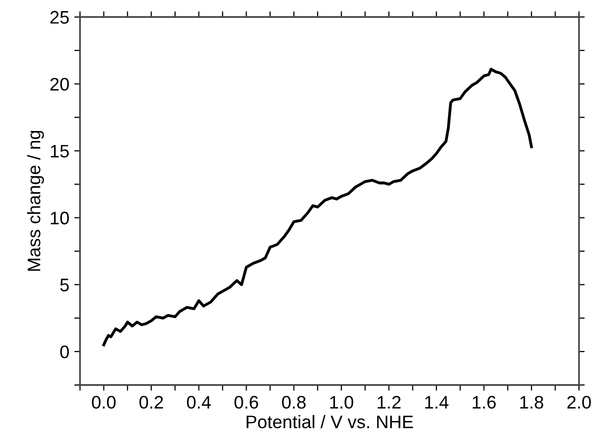 The width and height of the screenshot is (606, 447). What do you see at coordinates (59, 17) in the screenshot?
I see `y-tick-label: 25` at bounding box center [59, 17].